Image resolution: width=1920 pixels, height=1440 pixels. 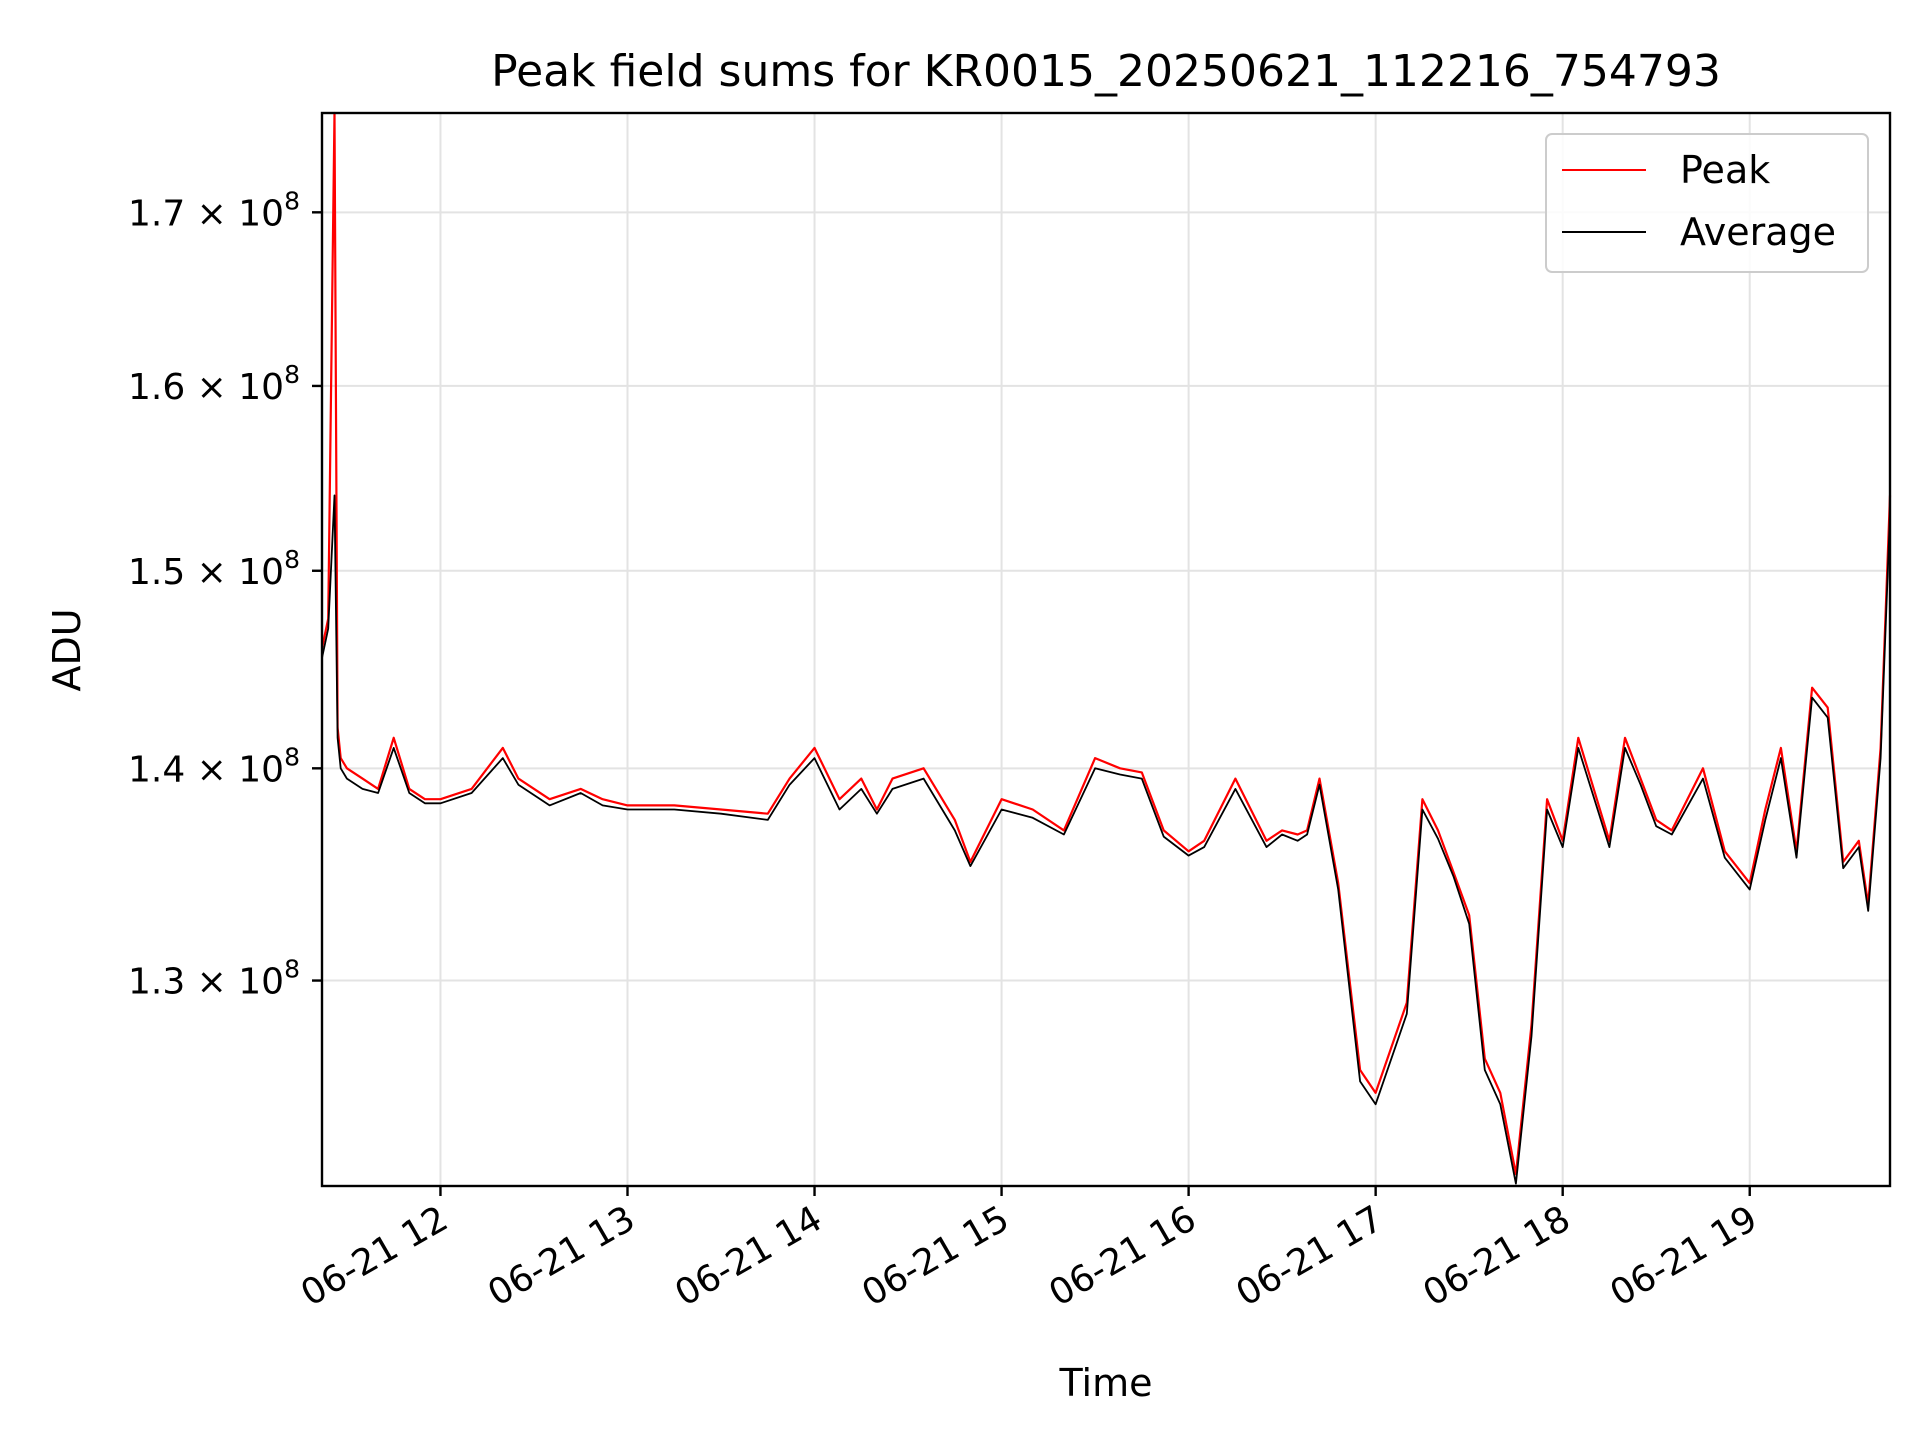 What do you see at coordinates (1106, 1383) in the screenshot?
I see `x-axis-label: Time` at bounding box center [1106, 1383].